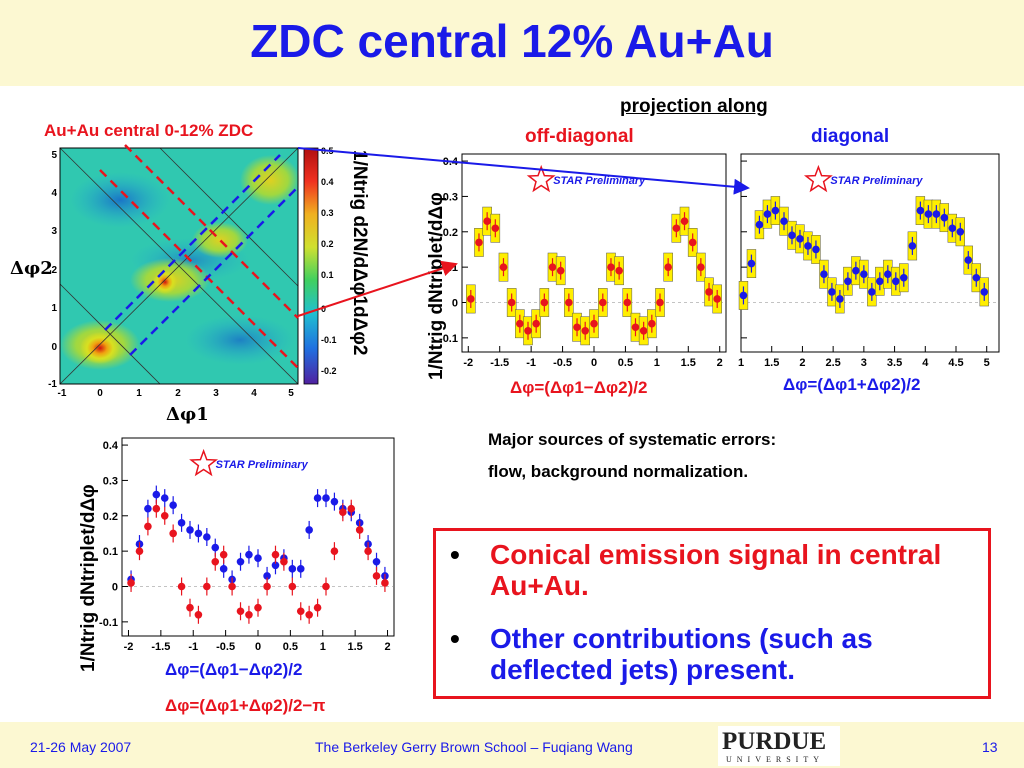 The image size is (1024, 768). What do you see at coordinates (990, 747) in the screenshot?
I see `footer-page: 13` at bounding box center [990, 747].